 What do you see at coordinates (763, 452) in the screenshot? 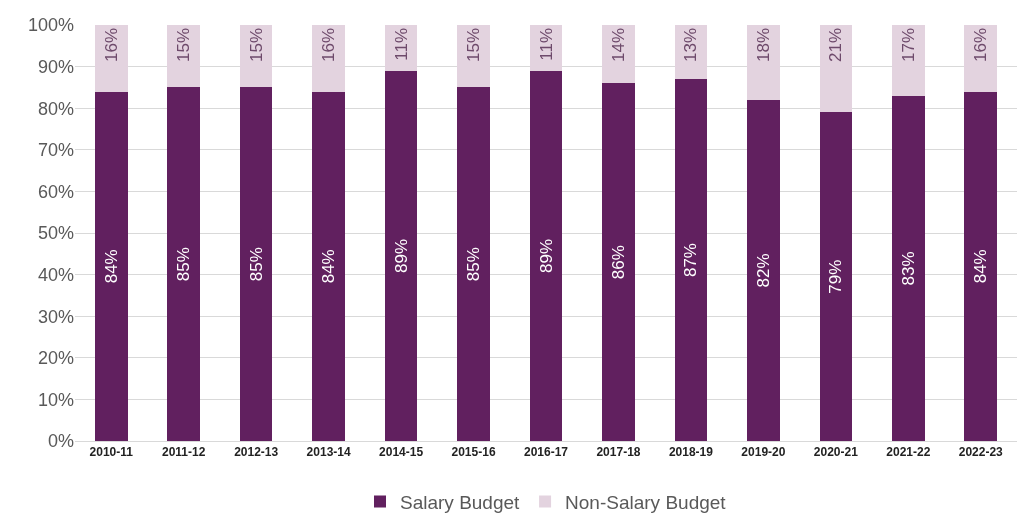
I see `x-tick-label: 2019-20` at bounding box center [763, 452].